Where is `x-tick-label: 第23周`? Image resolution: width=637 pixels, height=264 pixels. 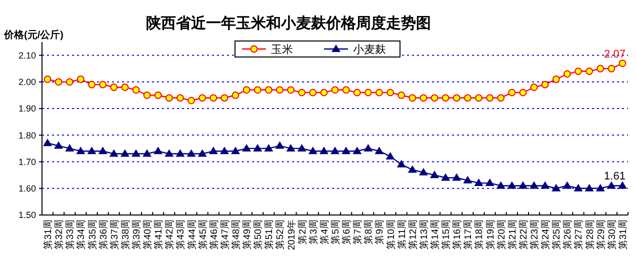 x-tick-label: 第23周 is located at coordinates (534, 234).